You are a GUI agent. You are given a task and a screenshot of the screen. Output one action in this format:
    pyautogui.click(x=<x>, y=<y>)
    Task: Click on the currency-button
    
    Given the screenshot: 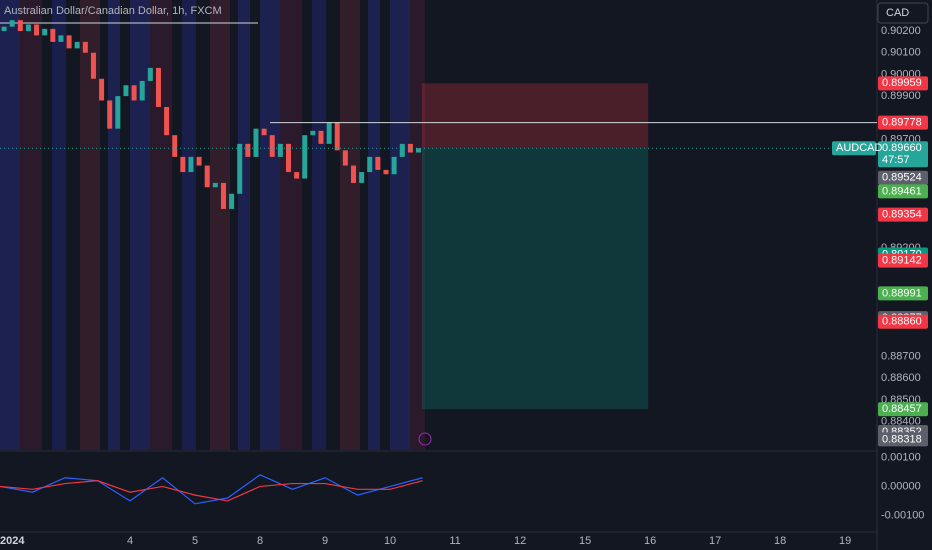 What is the action you would take?
    pyautogui.click(x=903, y=13)
    